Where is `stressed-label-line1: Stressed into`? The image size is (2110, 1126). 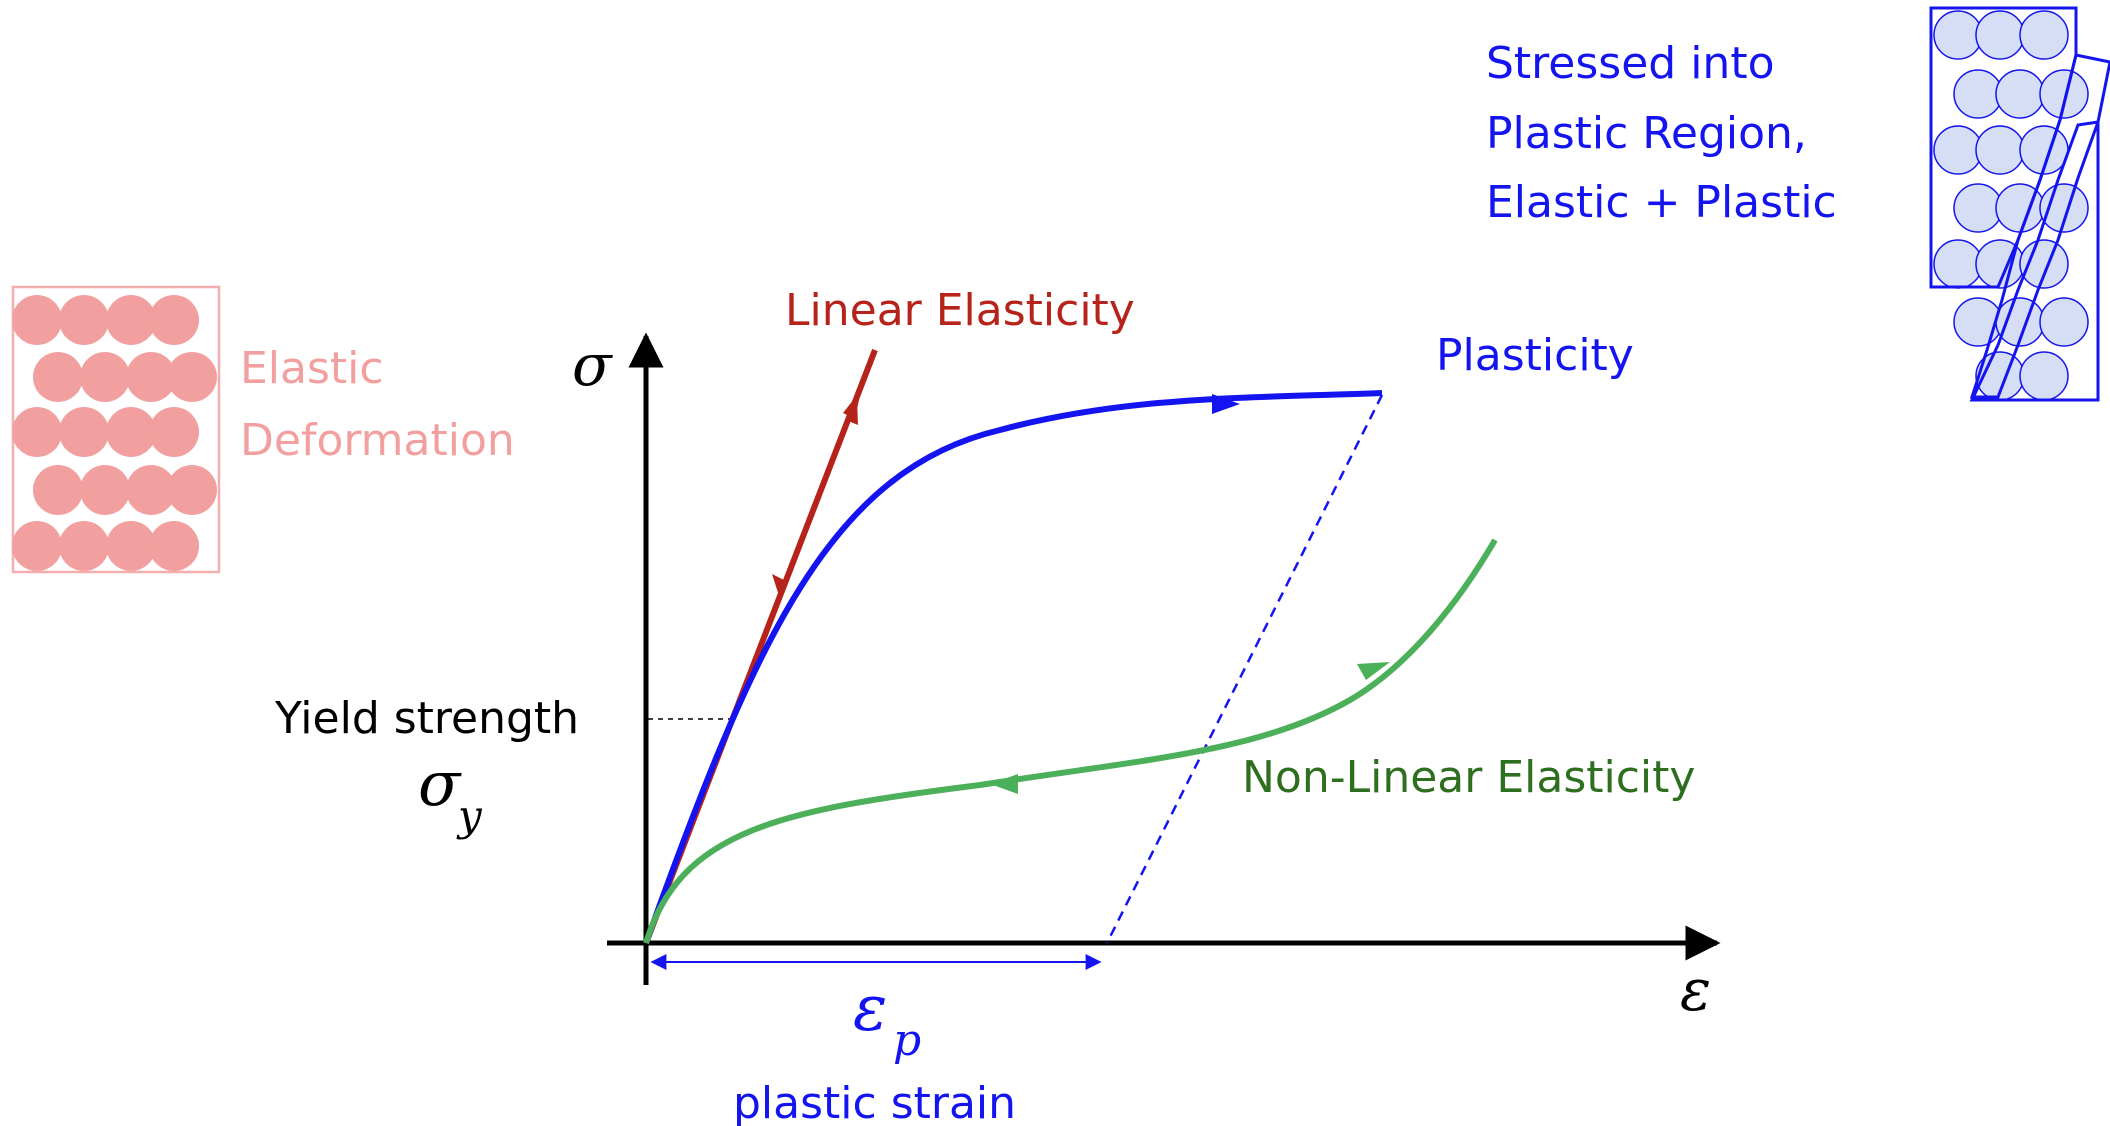
stressed-label-line1: Stressed into is located at coordinates (1630, 63).